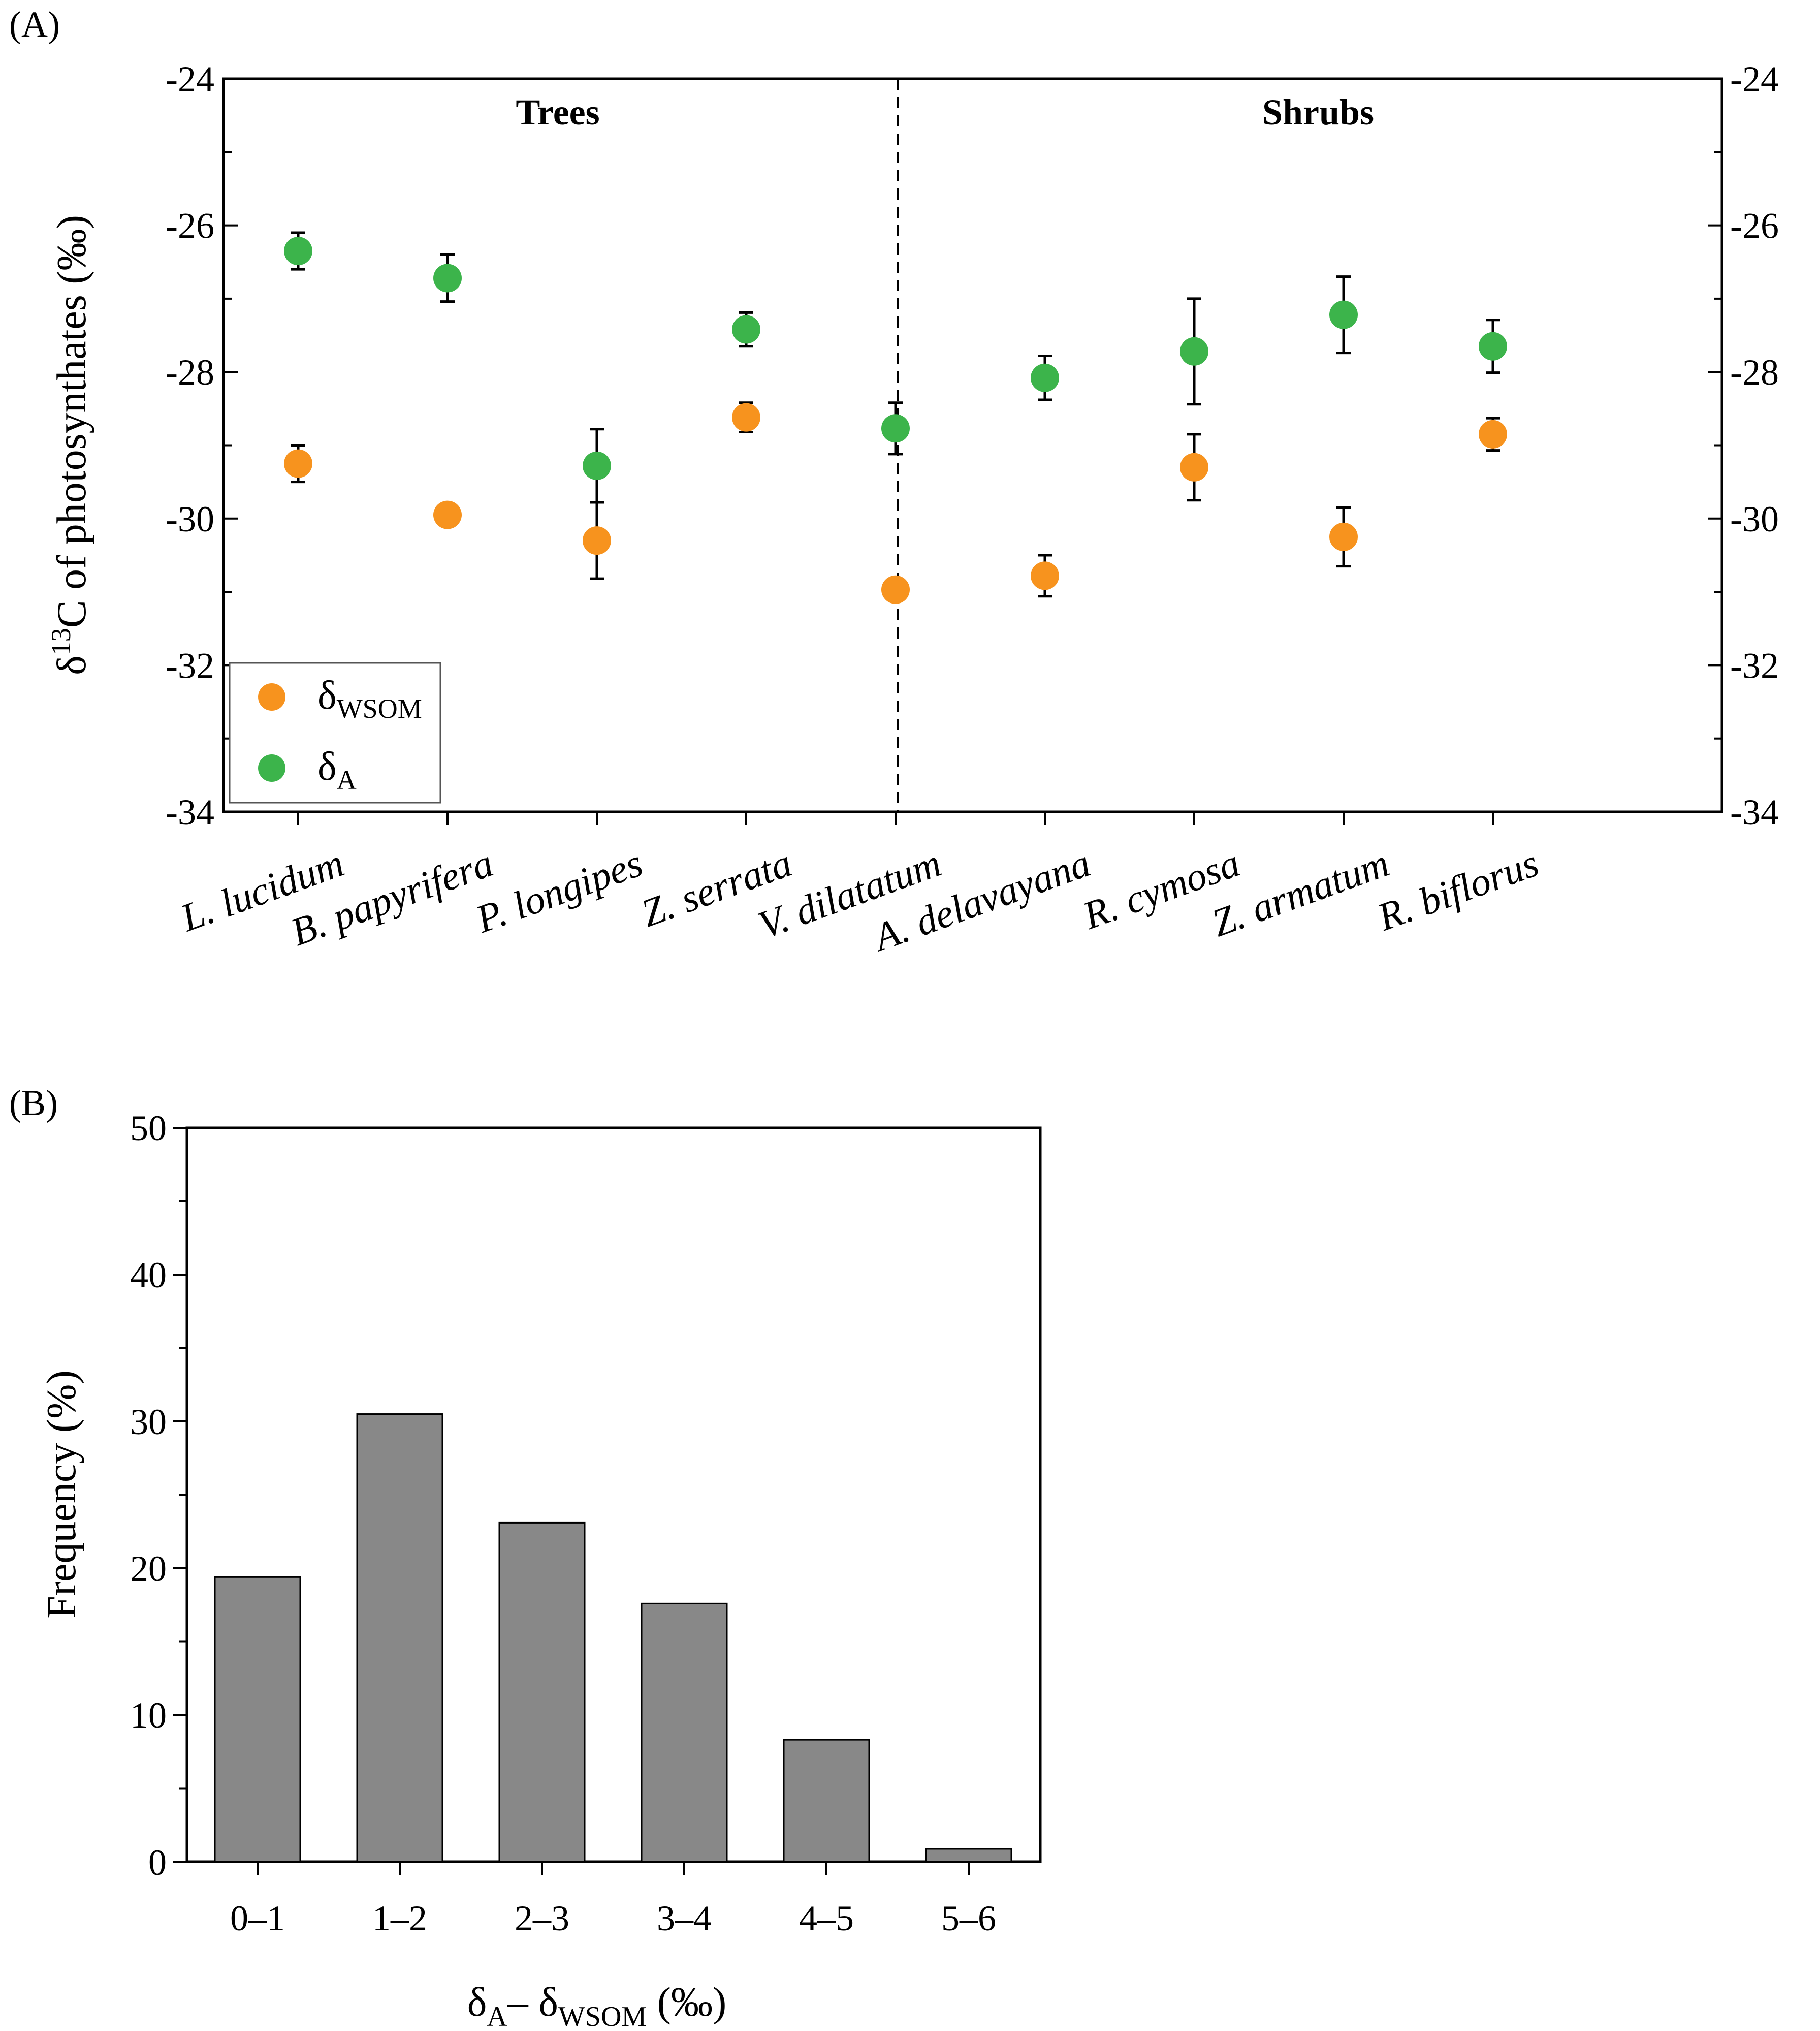 The width and height of the screenshot is (1820, 2031). What do you see at coordinates (148, 1568) in the screenshot?
I see `y-tick-label: 20` at bounding box center [148, 1568].